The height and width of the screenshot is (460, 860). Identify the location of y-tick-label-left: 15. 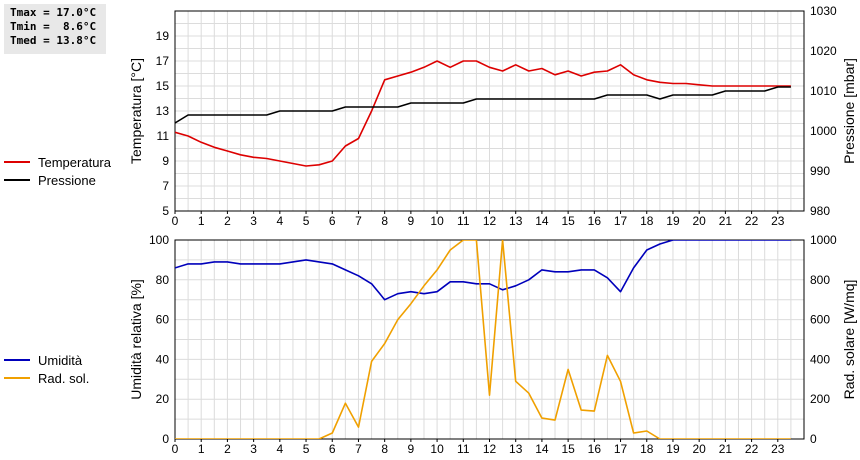
(163, 86).